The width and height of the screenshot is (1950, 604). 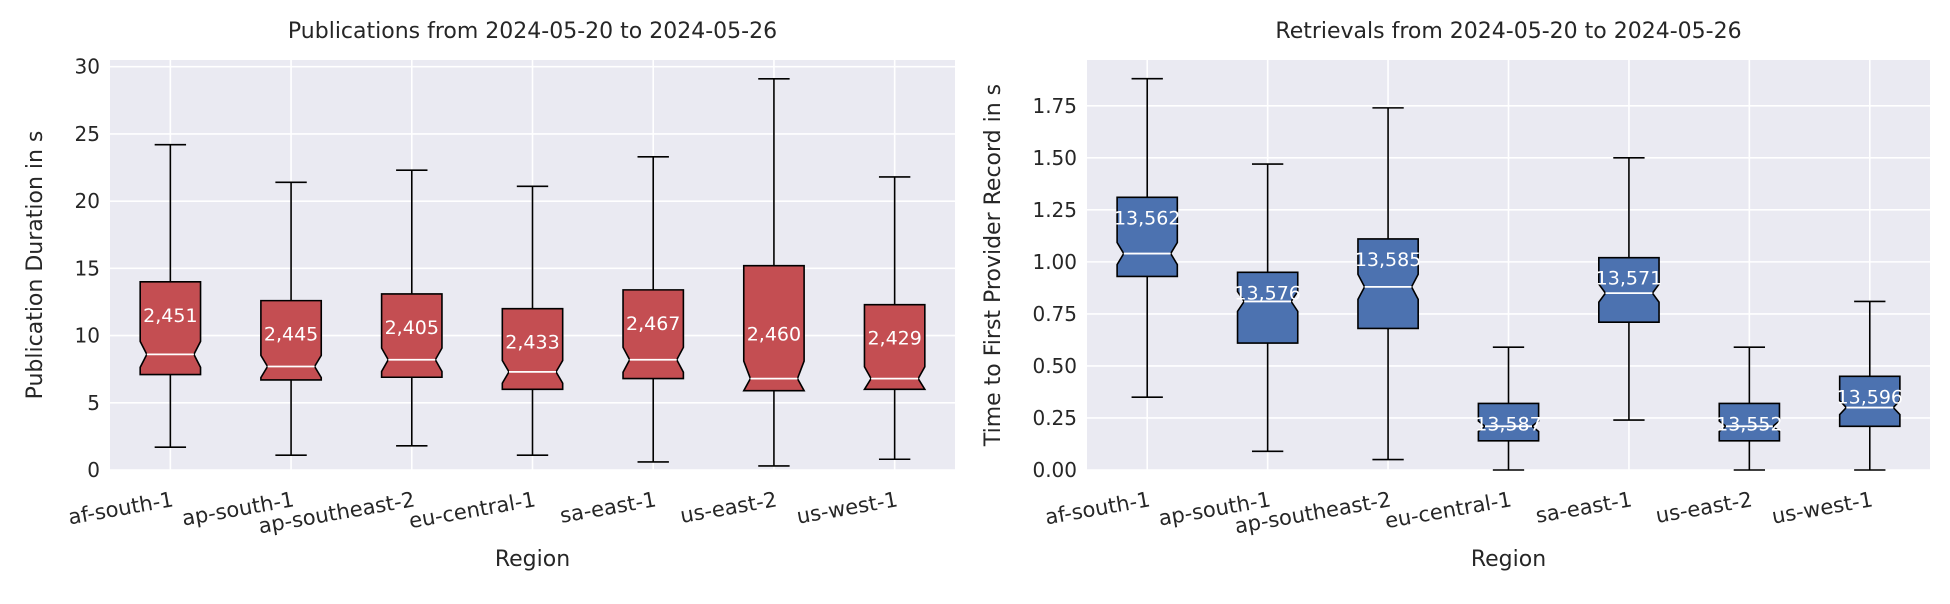 What do you see at coordinates (1054, 106) in the screenshot?
I see `y-tick-label: 1.75` at bounding box center [1054, 106].